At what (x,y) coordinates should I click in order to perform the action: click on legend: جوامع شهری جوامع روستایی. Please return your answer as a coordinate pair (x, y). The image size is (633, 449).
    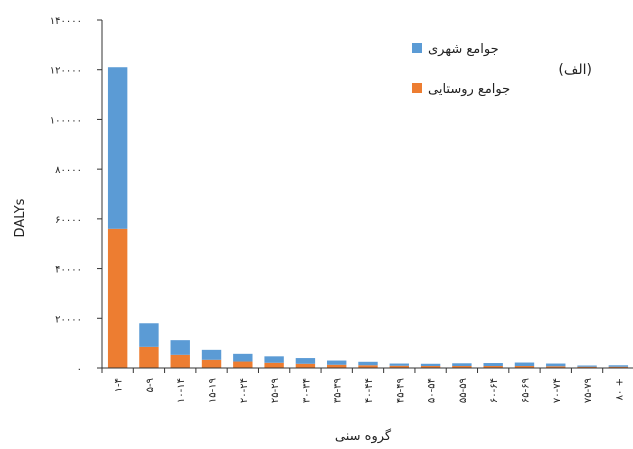
    Looking at the image, I should click on (461, 69).